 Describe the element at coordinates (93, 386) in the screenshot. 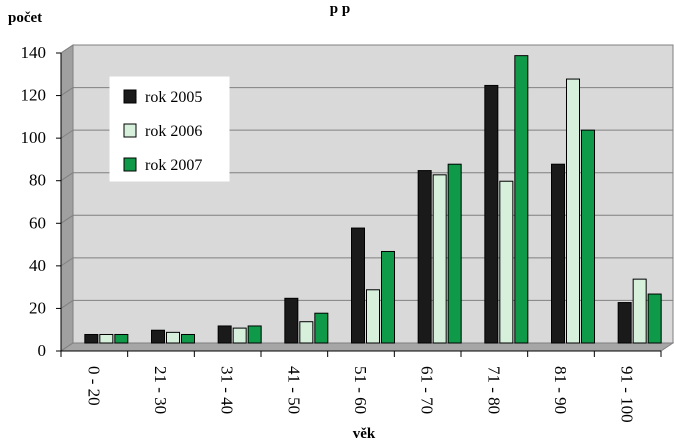

I see `x-tick-label: 0 - 20` at that location.